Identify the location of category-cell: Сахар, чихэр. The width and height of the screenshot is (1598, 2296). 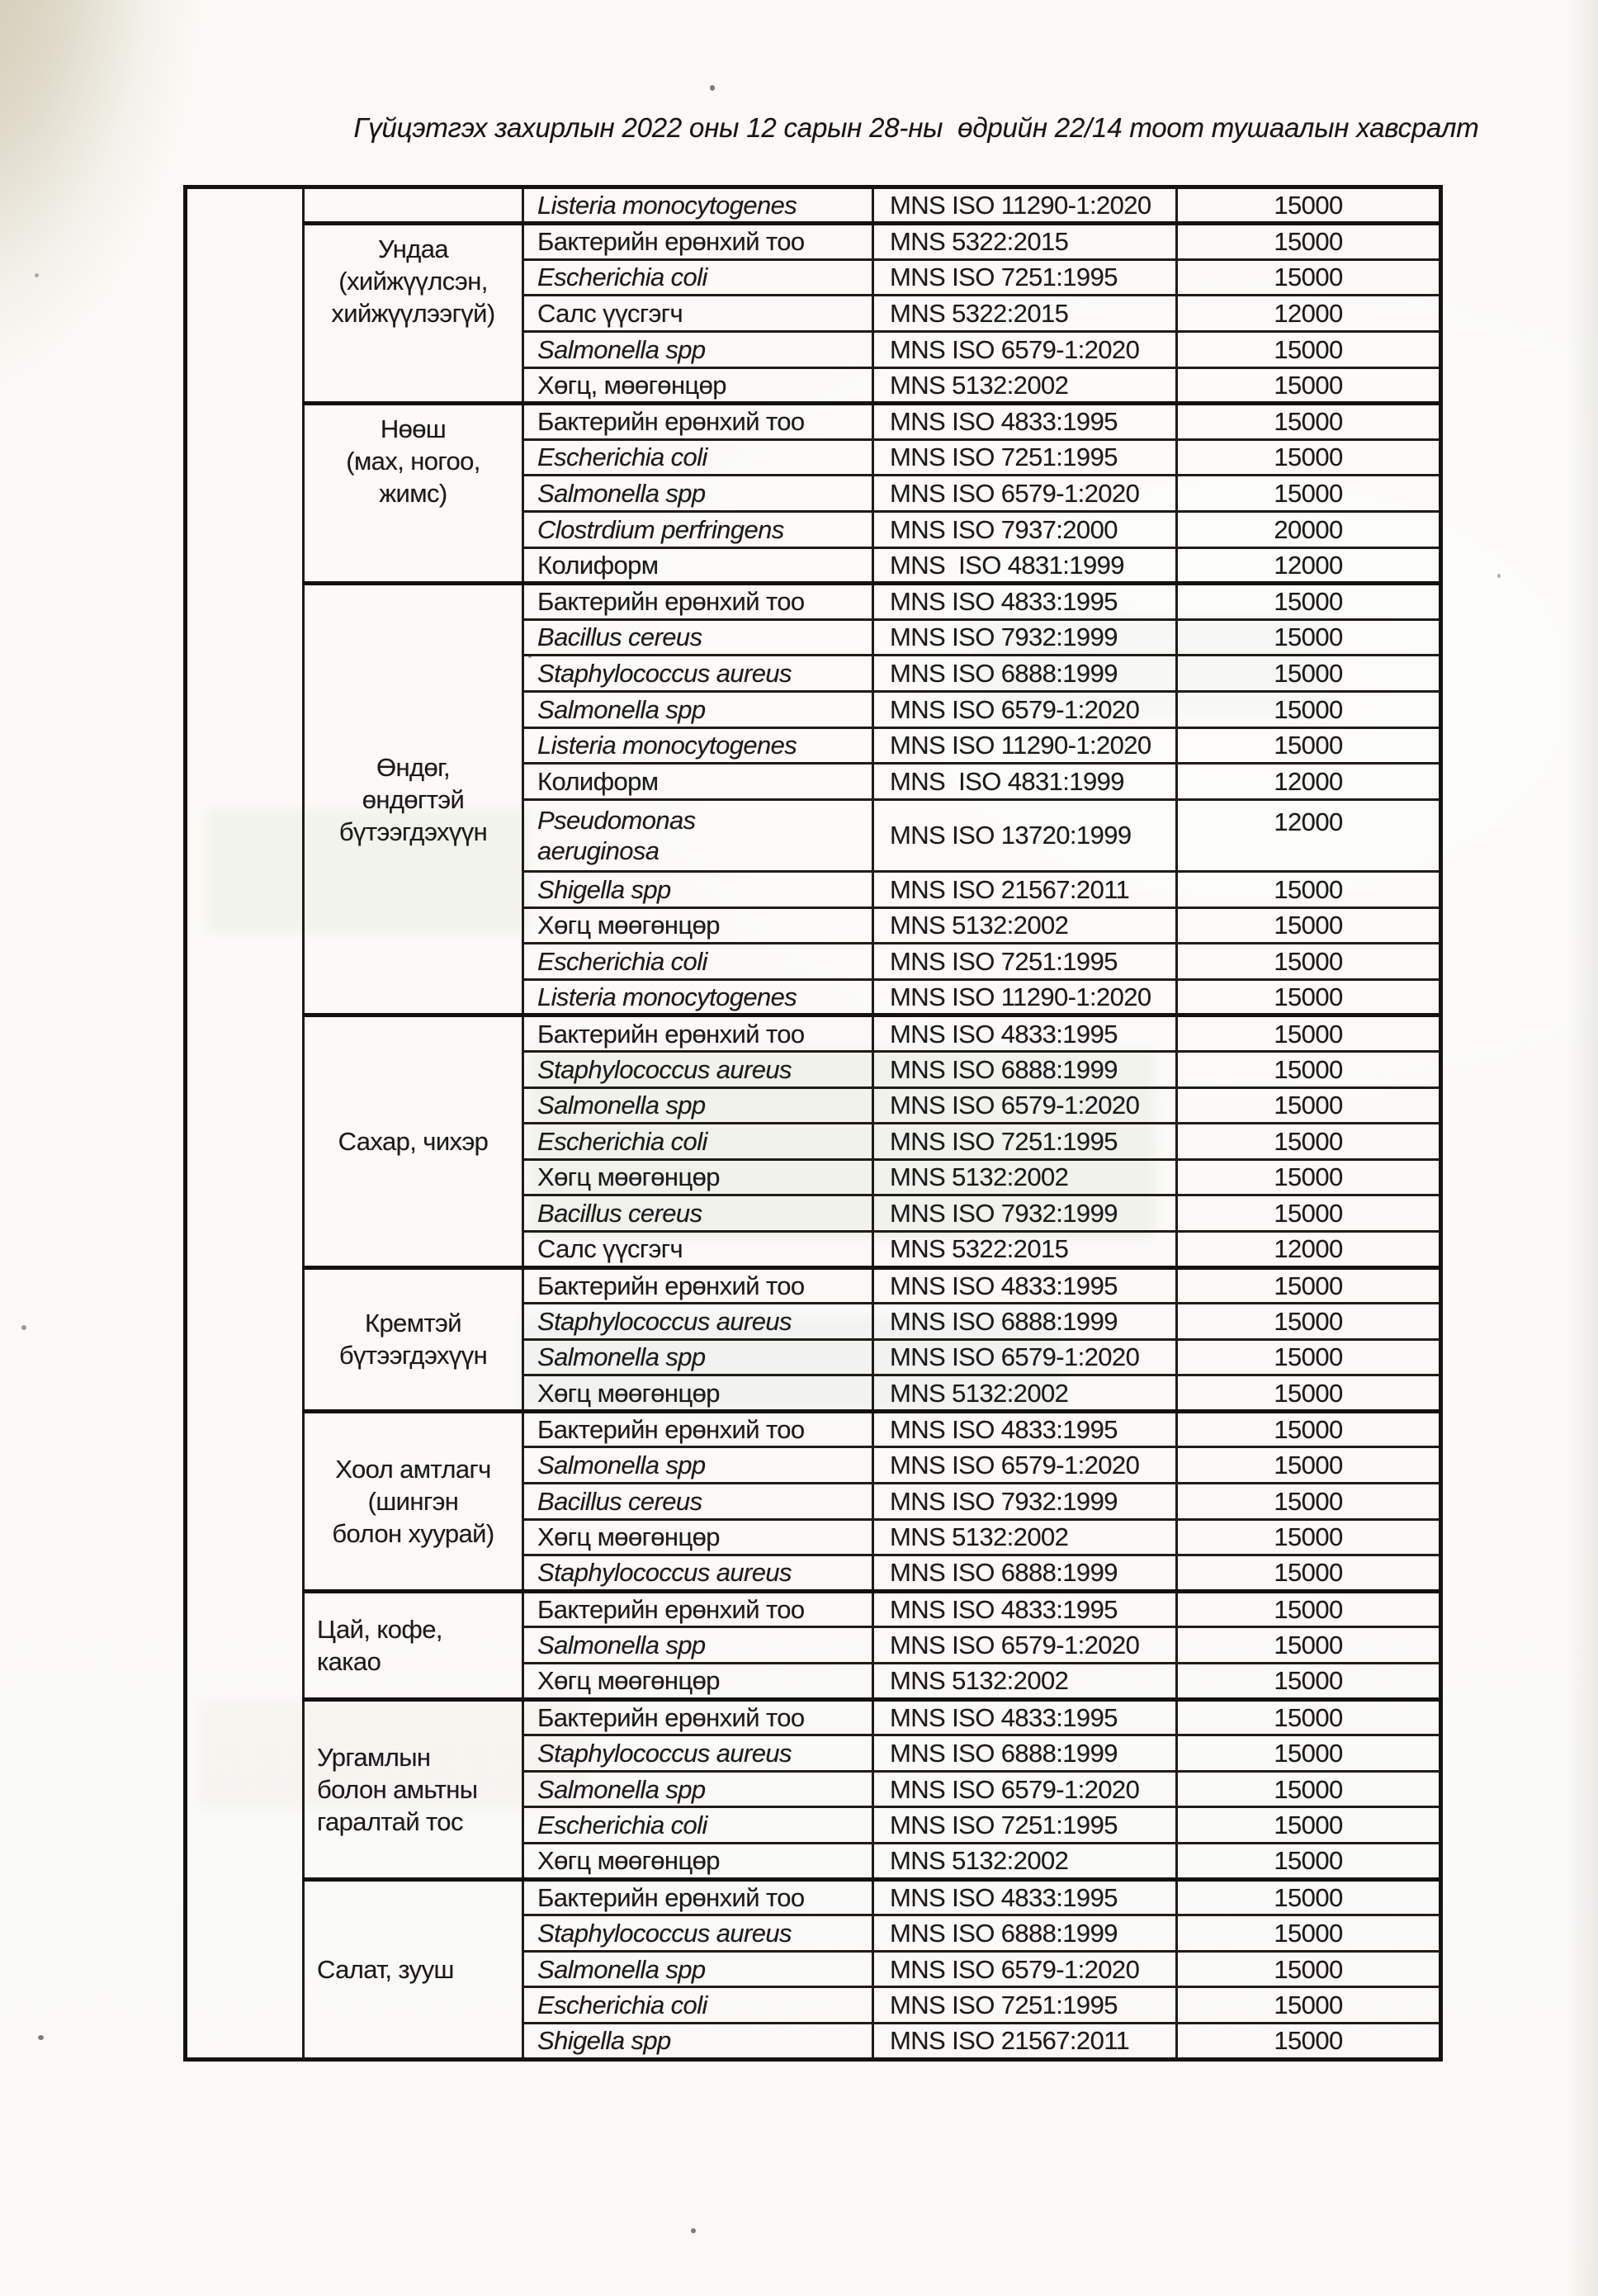
(413, 1141).